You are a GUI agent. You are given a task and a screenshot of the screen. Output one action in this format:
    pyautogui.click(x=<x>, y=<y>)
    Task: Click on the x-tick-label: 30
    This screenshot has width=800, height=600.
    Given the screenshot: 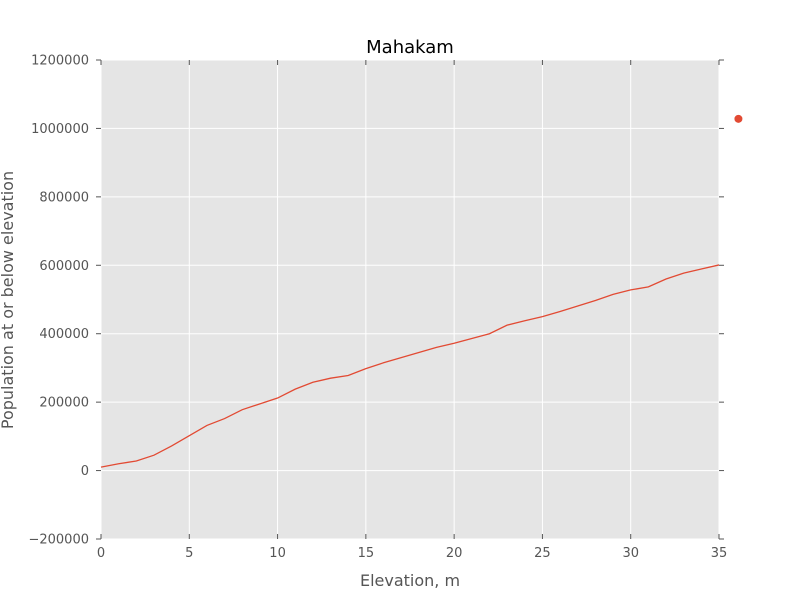 What is the action you would take?
    pyautogui.click(x=630, y=553)
    